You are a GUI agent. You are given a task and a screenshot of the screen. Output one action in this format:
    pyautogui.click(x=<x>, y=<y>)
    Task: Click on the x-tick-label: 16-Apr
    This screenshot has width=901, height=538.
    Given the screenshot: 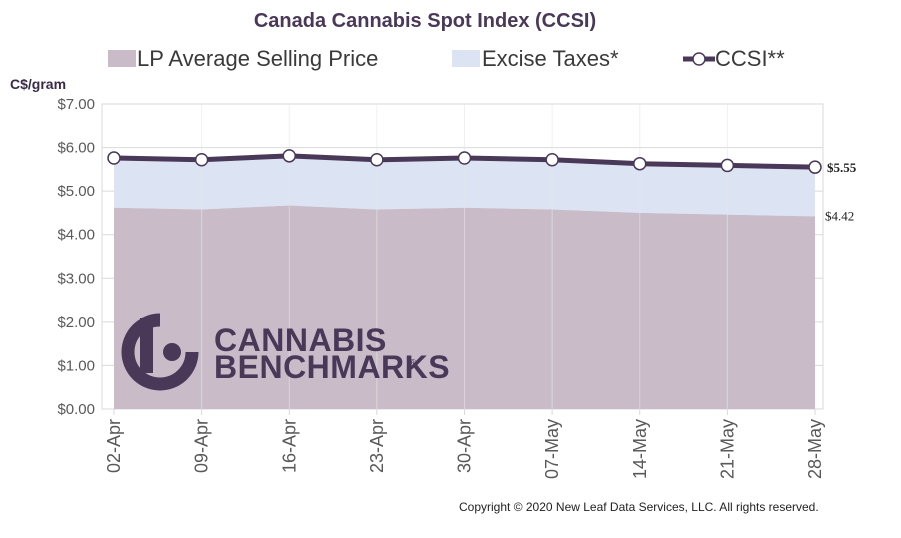 What is the action you would take?
    pyautogui.click(x=289, y=446)
    